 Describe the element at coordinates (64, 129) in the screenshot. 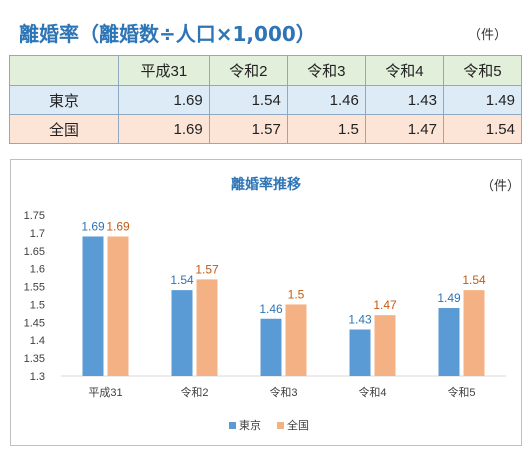

I see `row-label: 全国` at that location.